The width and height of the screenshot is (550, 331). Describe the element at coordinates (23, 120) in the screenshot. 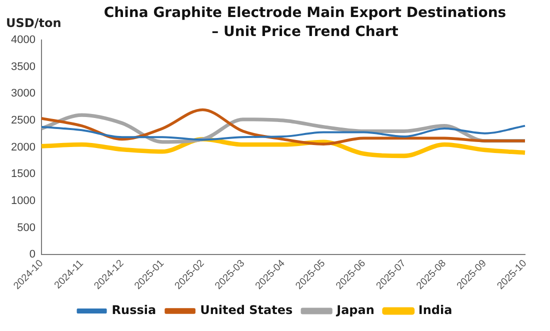

I see `y-tick-label: 2500` at that location.